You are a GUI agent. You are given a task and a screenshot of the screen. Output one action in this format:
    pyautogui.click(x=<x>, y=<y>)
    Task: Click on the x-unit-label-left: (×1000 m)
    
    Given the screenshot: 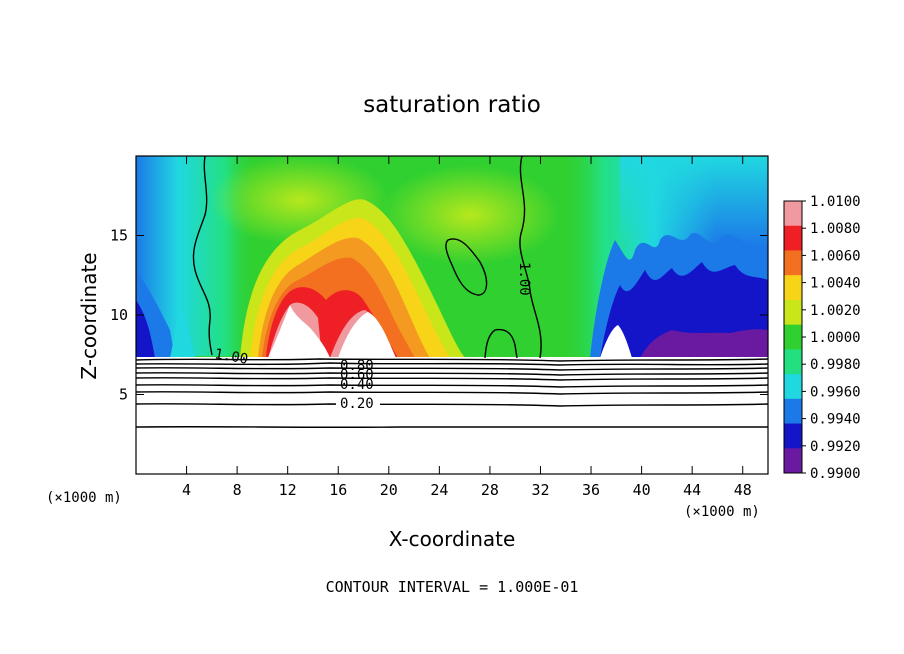 What is the action you would take?
    pyautogui.click(x=84, y=498)
    